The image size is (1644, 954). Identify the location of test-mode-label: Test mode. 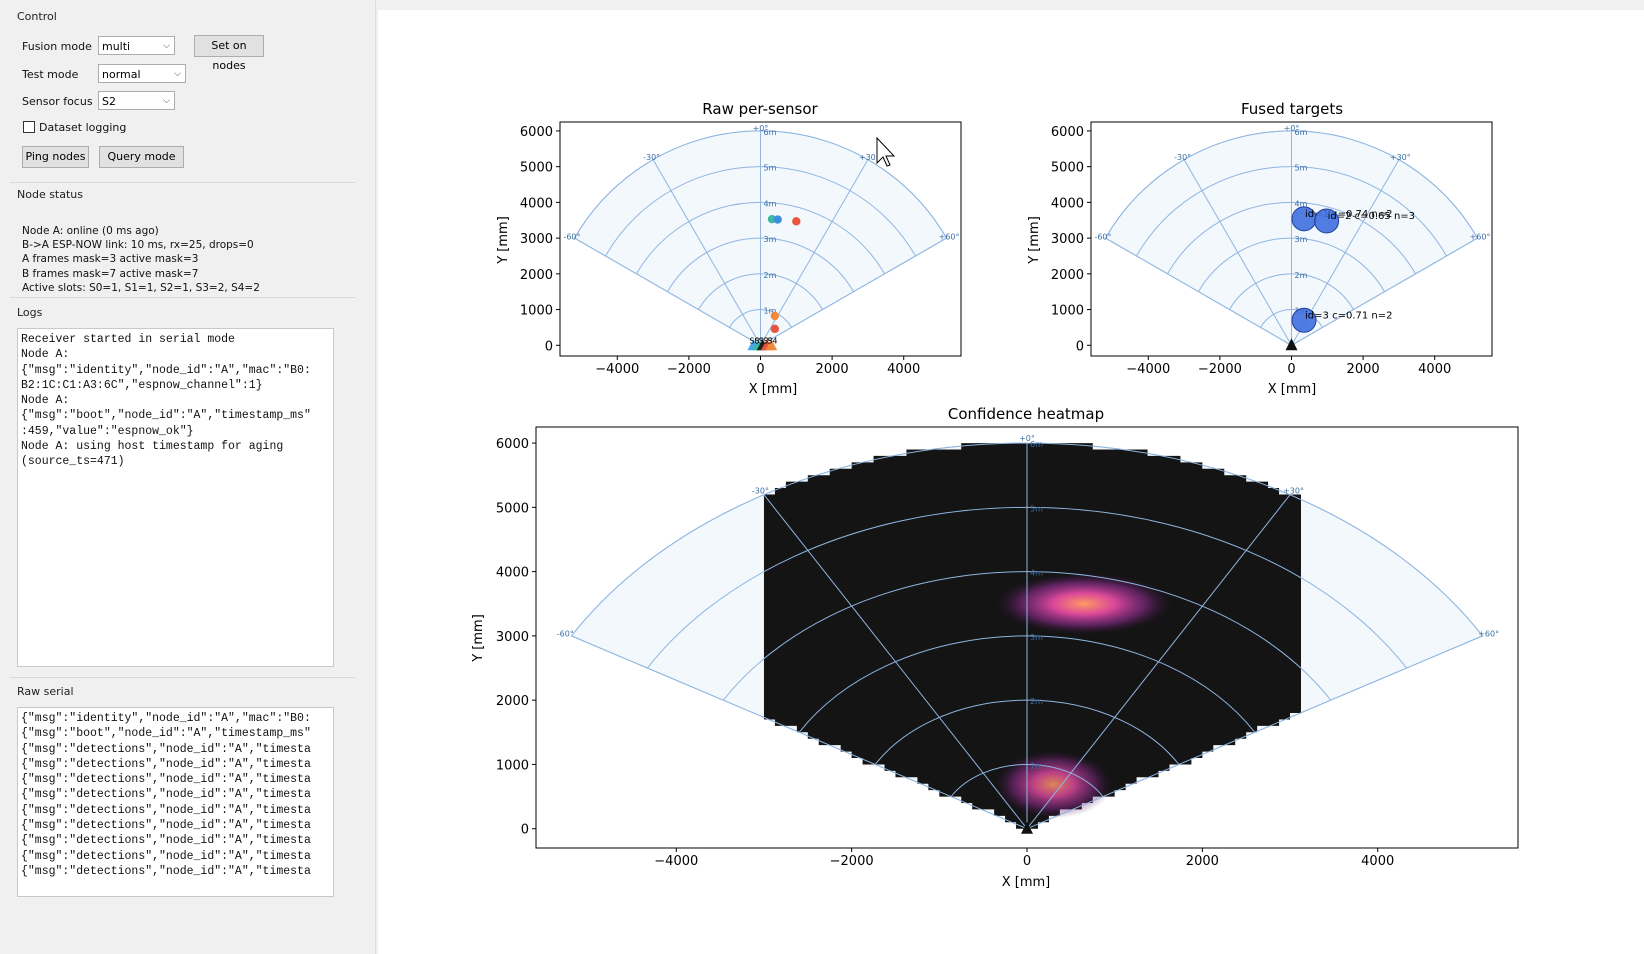
(50, 74).